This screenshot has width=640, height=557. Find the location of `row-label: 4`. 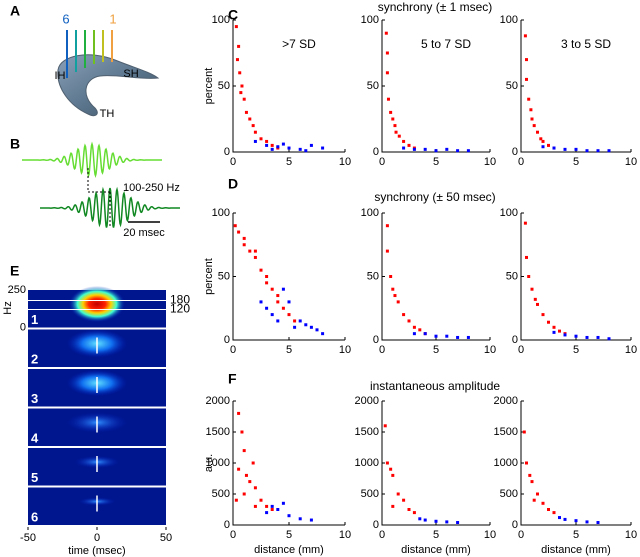

row-label: 4 is located at coordinates (35, 437).